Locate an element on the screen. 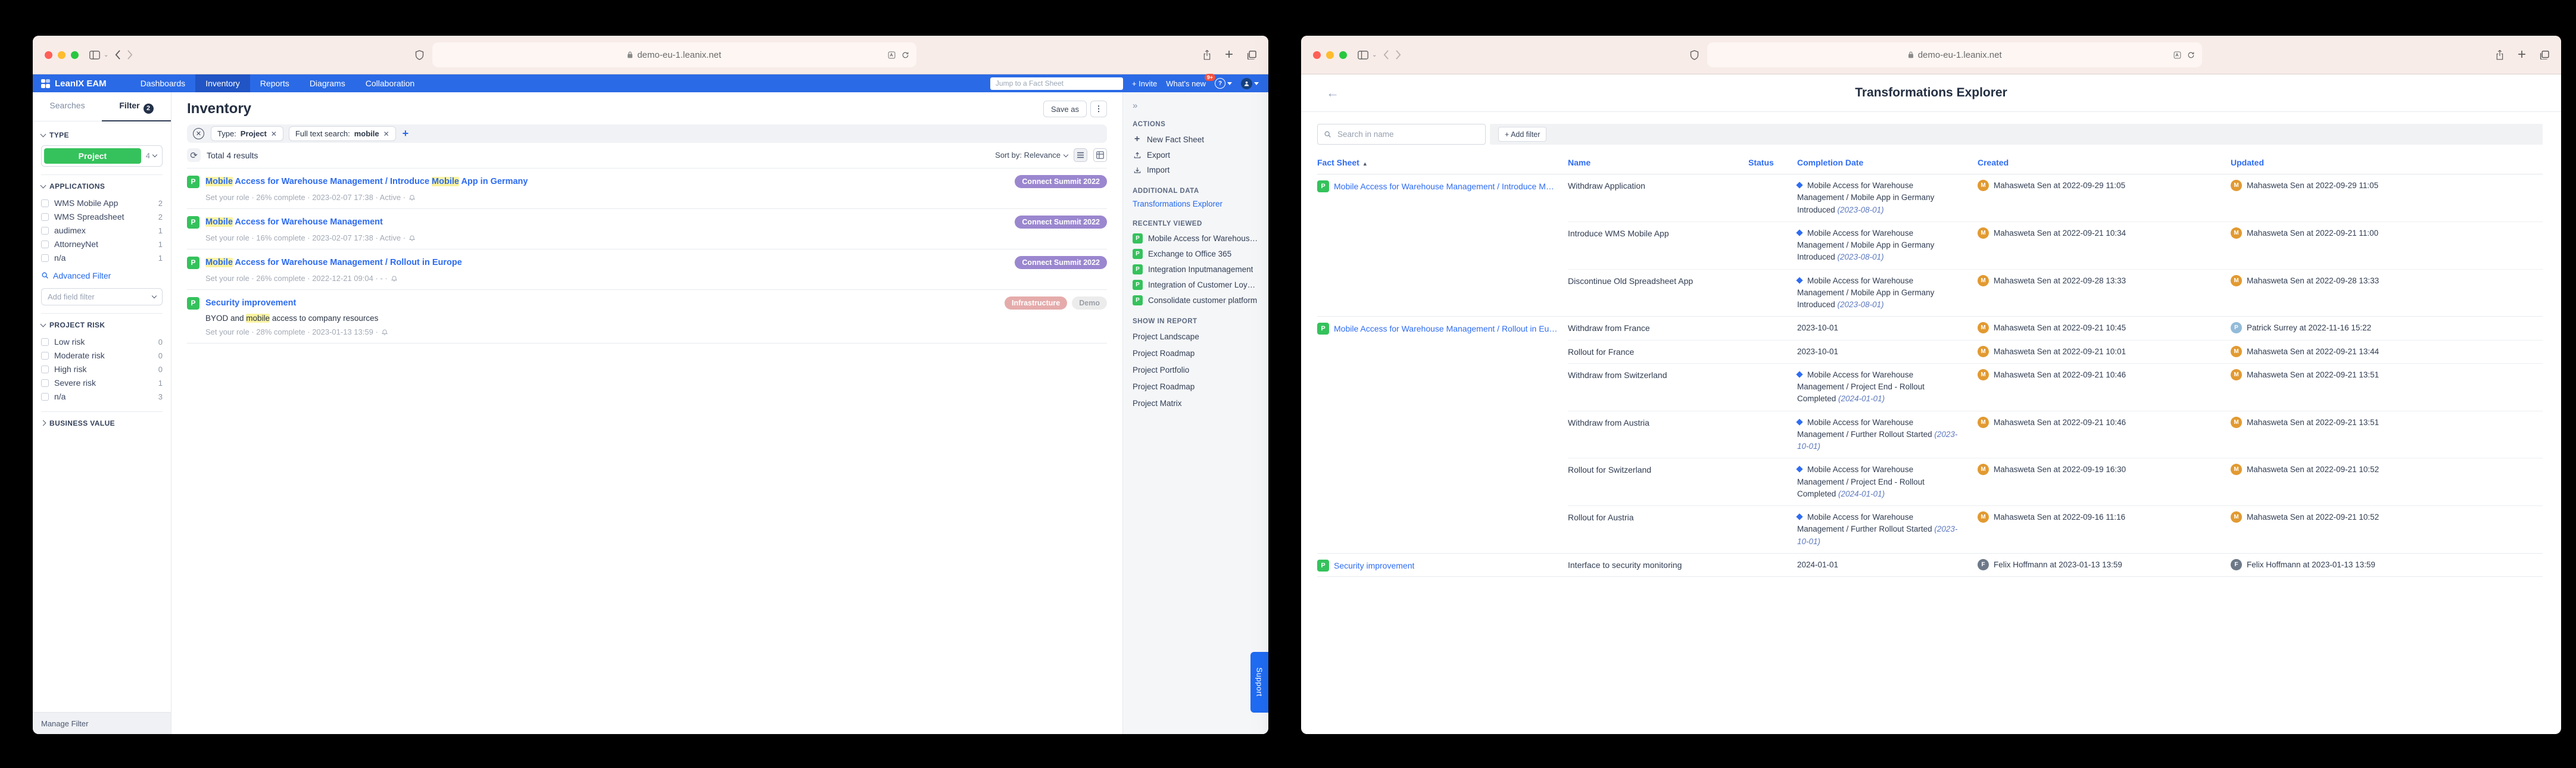  clear-all-filters-button: ✕ is located at coordinates (198, 133).